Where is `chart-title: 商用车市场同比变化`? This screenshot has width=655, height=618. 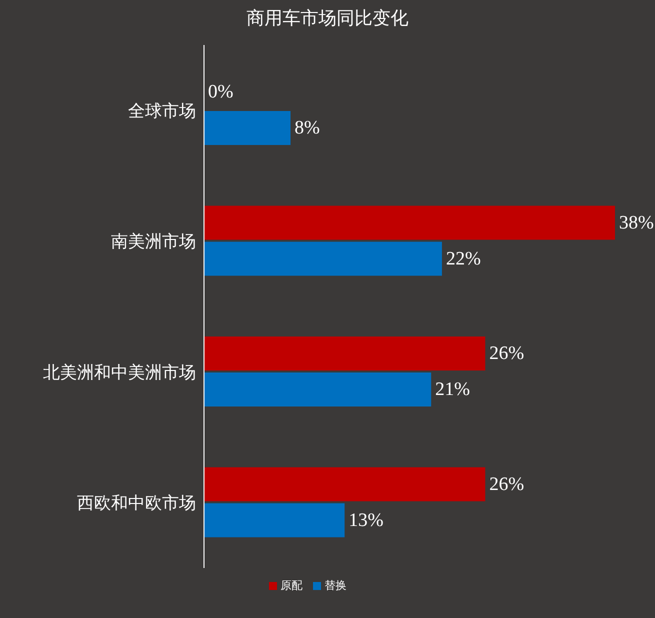 chart-title: 商用车市场同比变化 is located at coordinates (328, 18).